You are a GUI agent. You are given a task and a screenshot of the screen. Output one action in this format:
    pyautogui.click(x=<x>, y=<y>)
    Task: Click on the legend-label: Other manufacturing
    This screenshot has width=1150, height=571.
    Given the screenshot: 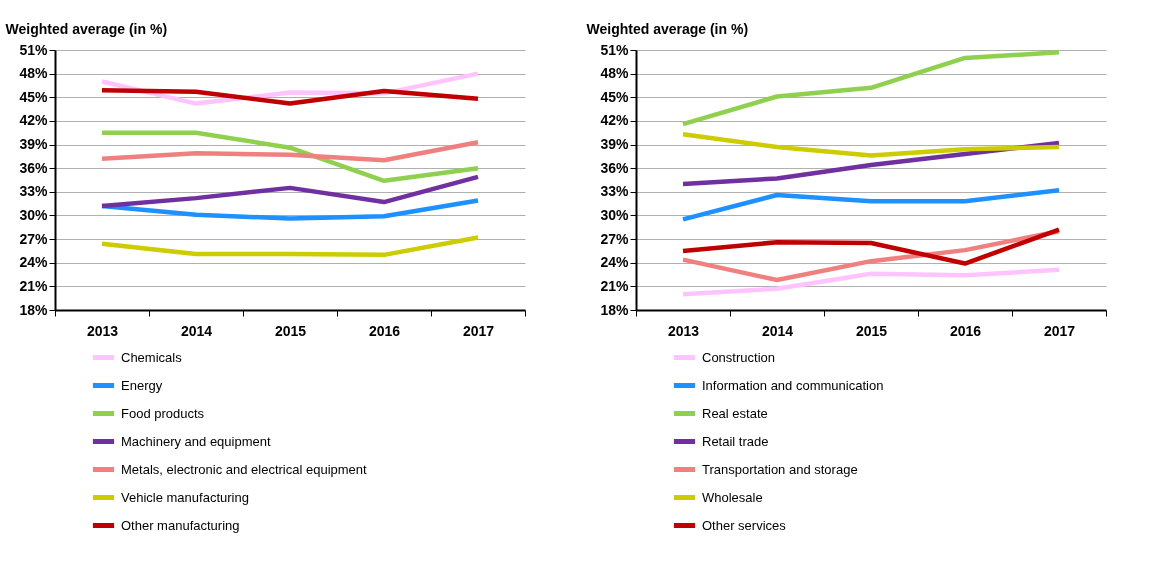 What is the action you would take?
    pyautogui.click(x=180, y=525)
    